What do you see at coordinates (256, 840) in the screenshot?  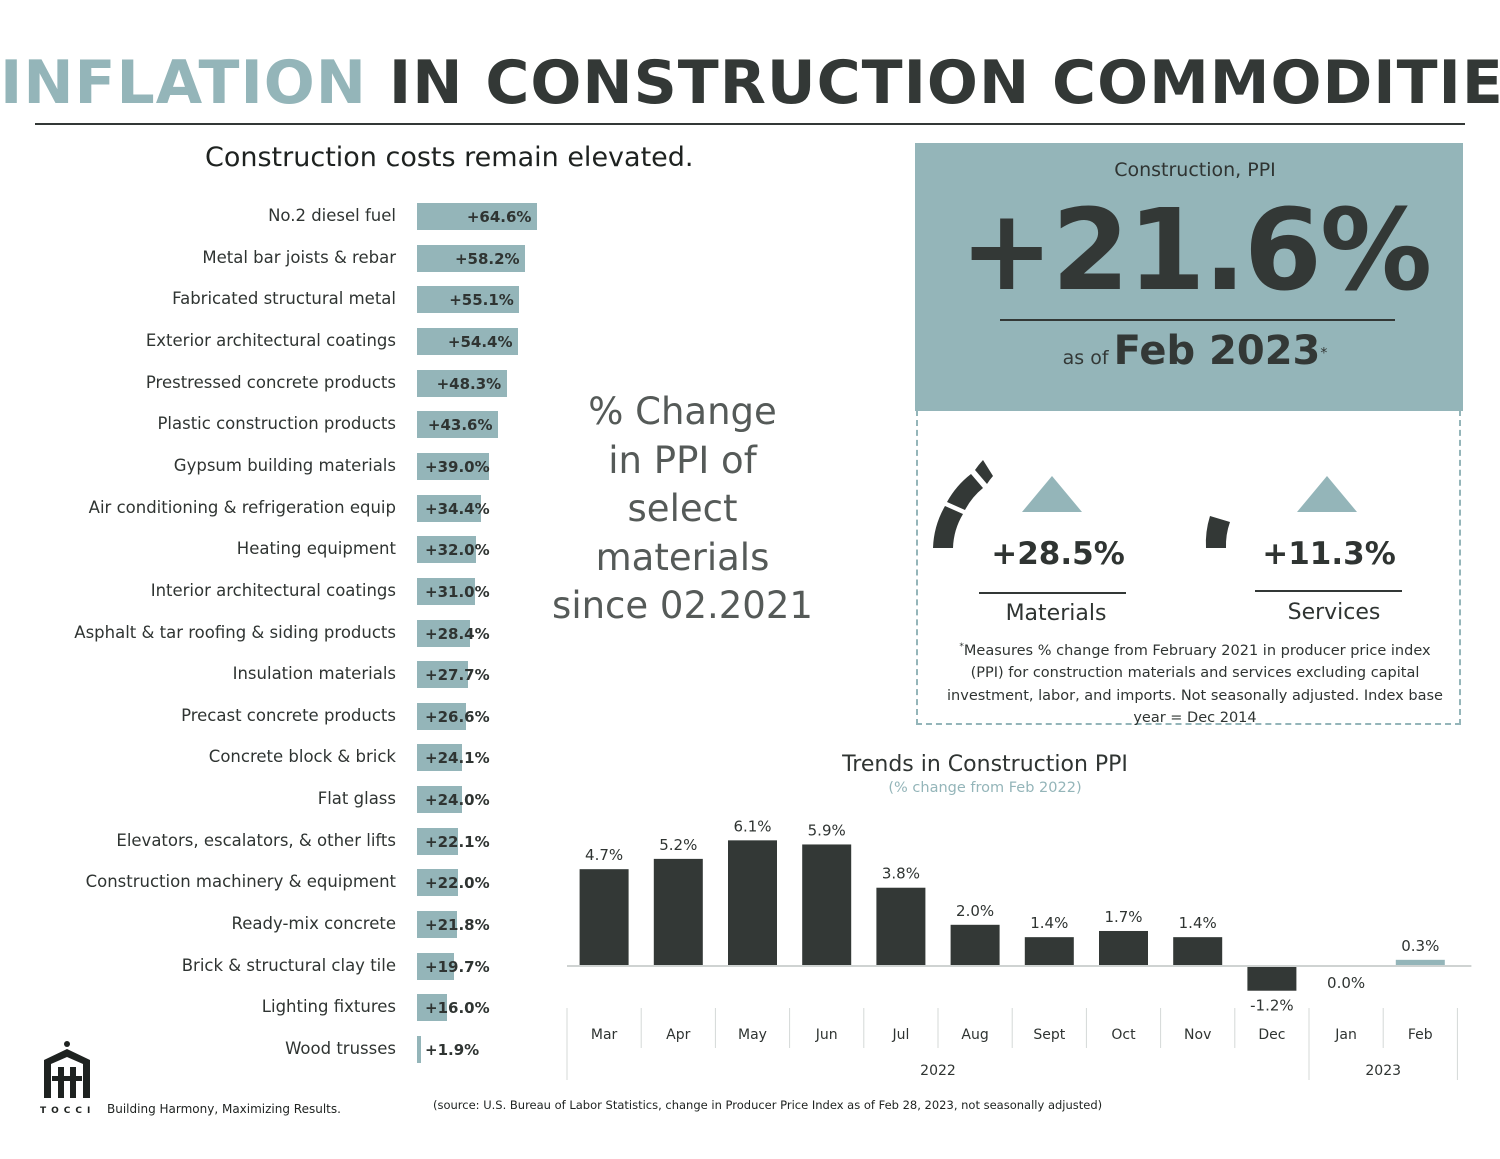 I see `material-label: Elevators, escalators, & other lifts` at bounding box center [256, 840].